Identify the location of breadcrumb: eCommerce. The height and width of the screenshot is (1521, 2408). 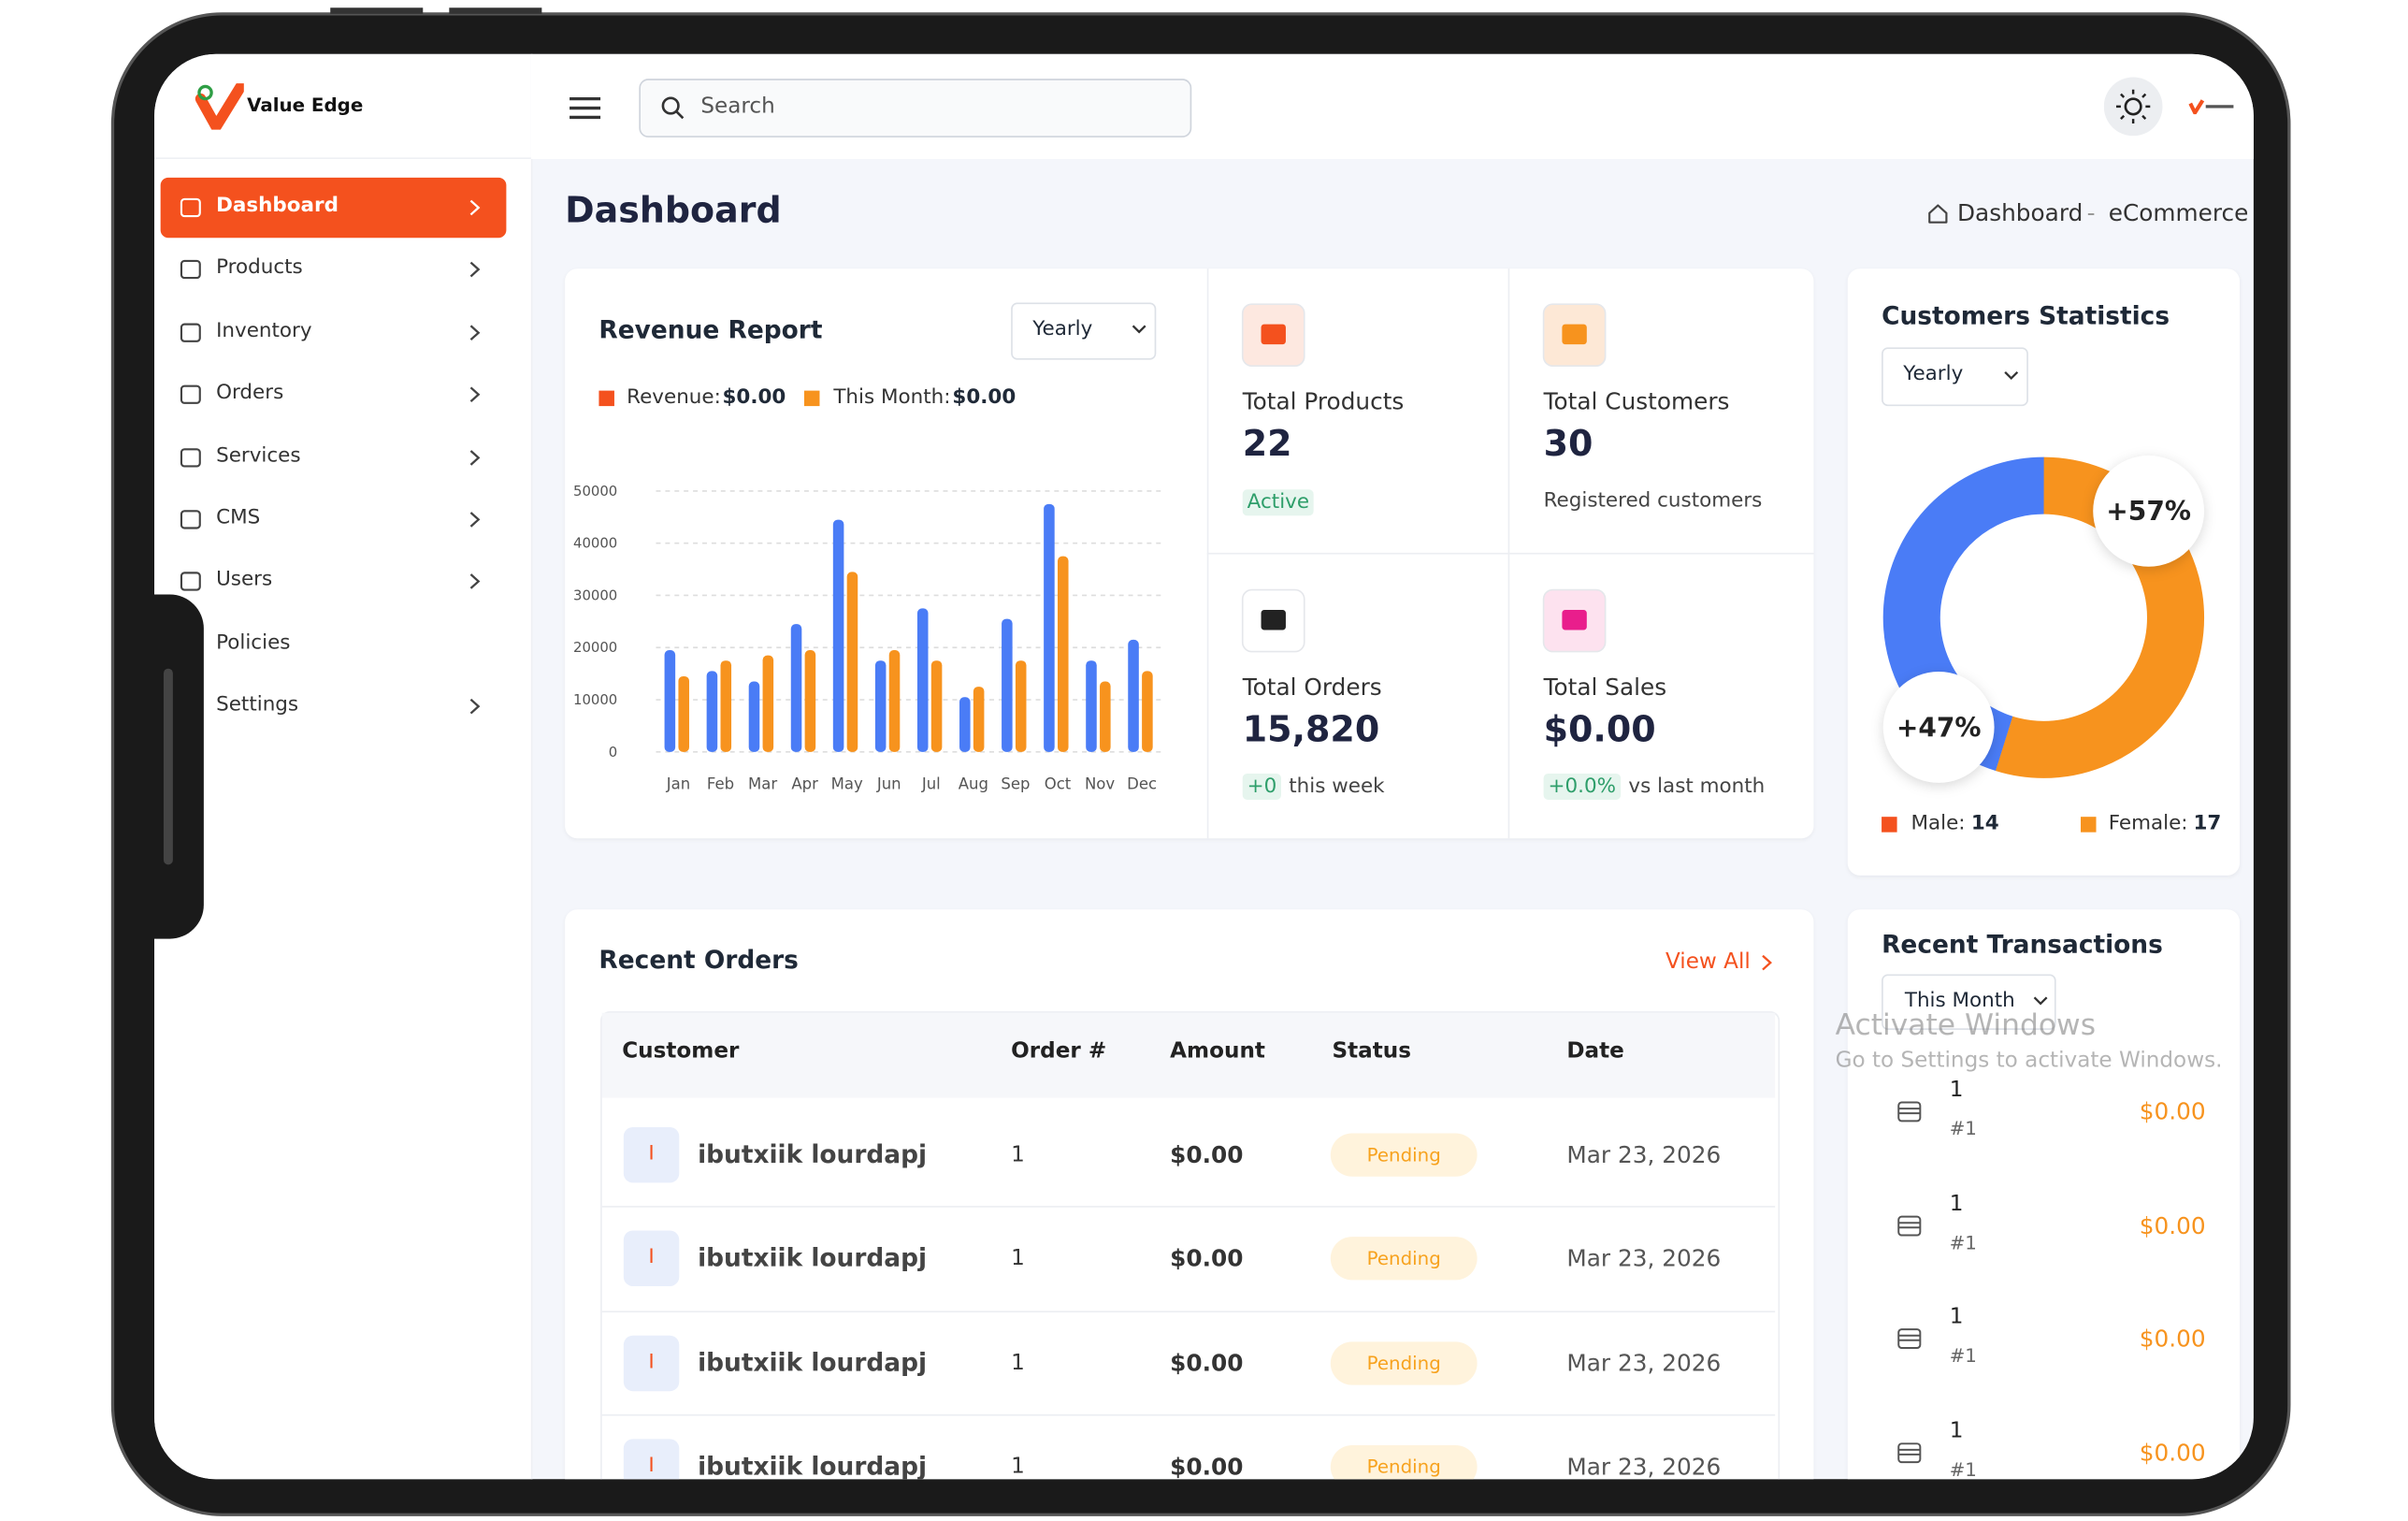
(2178, 212).